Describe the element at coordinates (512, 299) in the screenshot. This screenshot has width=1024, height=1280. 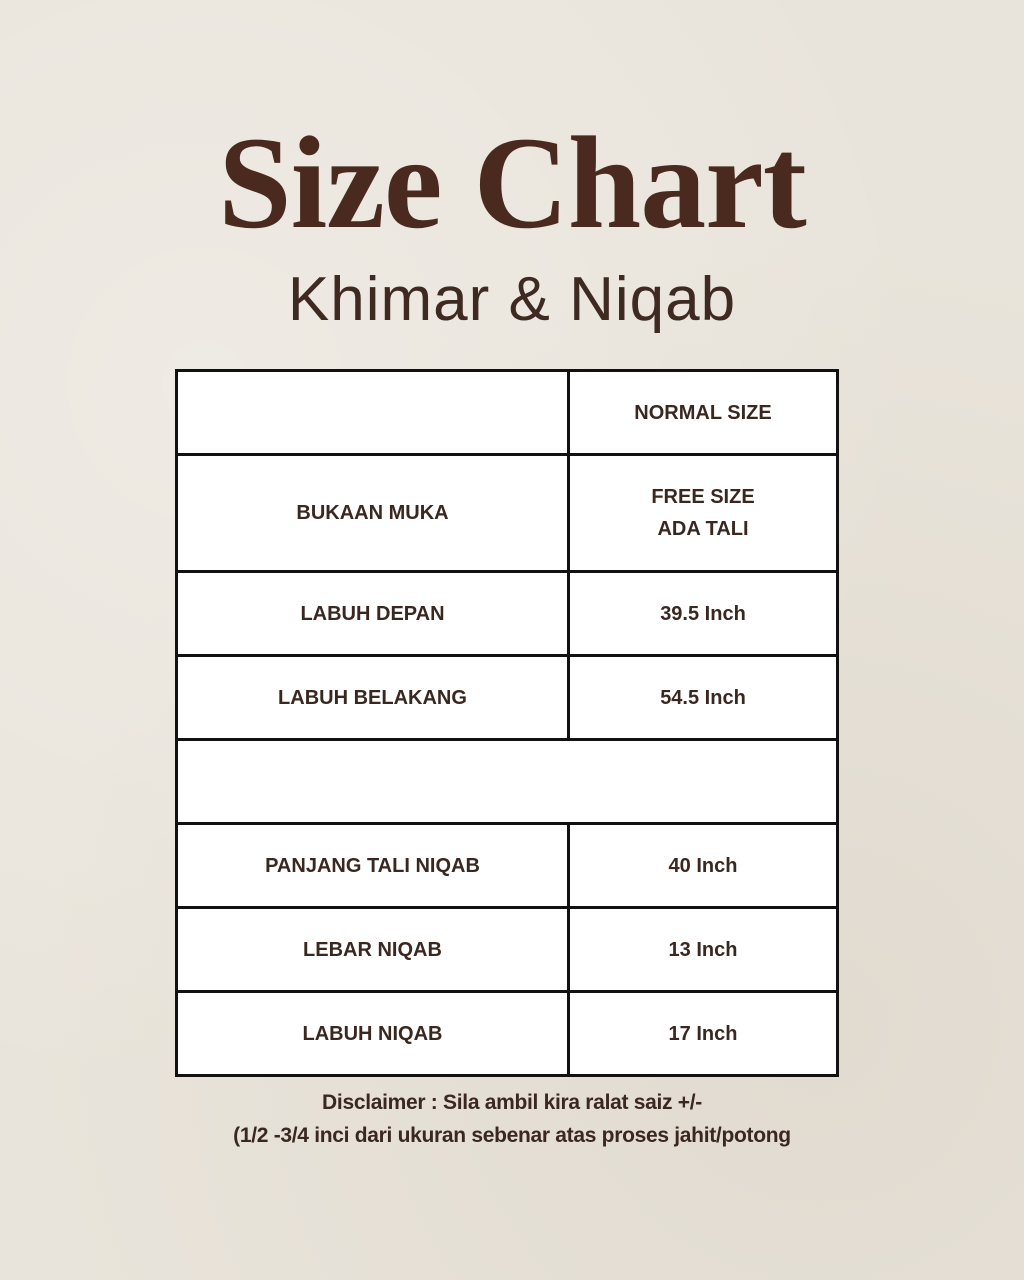
I see `page-subtitle: Khimar & Niqab` at that location.